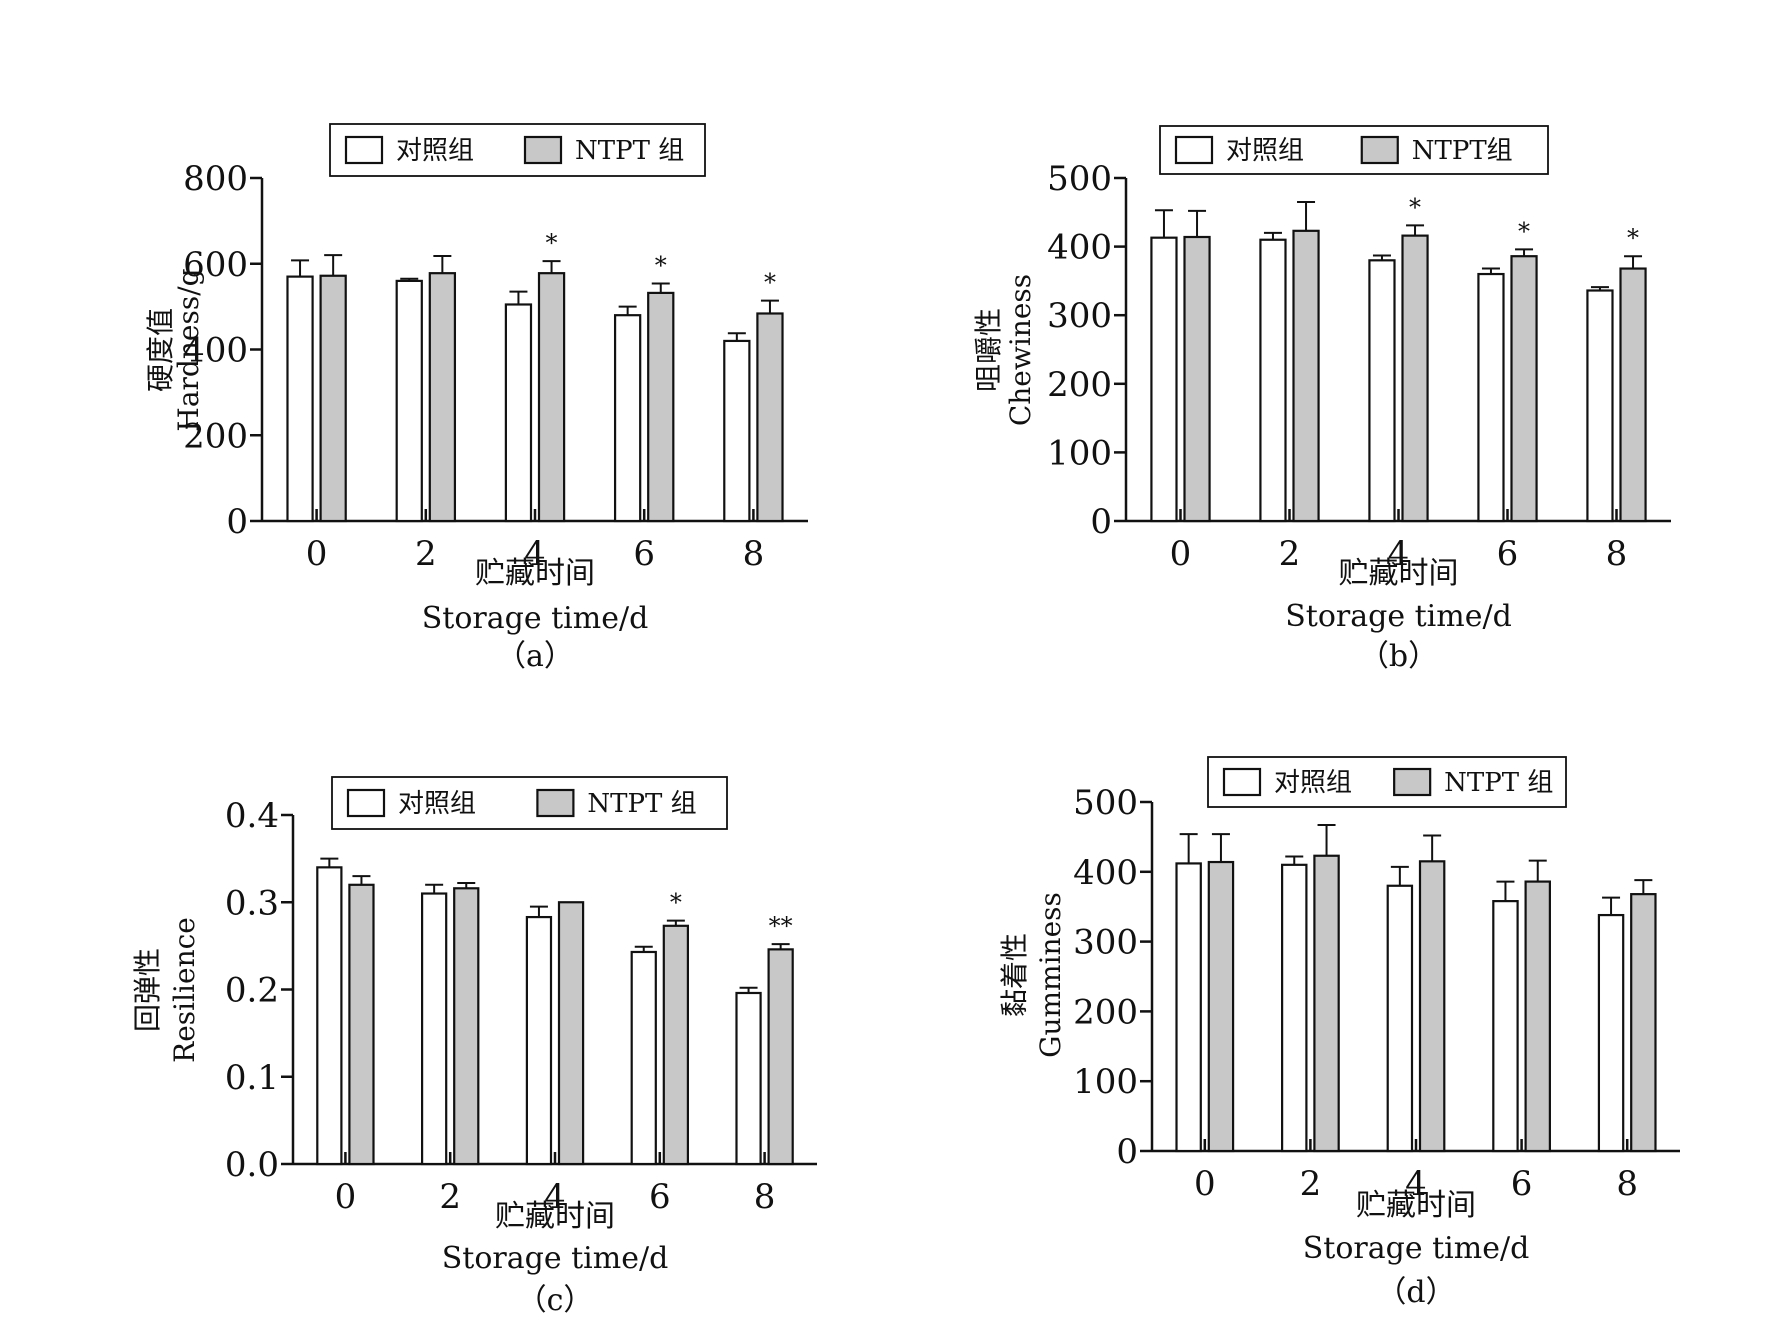 This screenshot has width=1789, height=1322. Describe the element at coordinates (1020, 350) in the screenshot. I see `y-axis-label-en: Chewiness` at that location.